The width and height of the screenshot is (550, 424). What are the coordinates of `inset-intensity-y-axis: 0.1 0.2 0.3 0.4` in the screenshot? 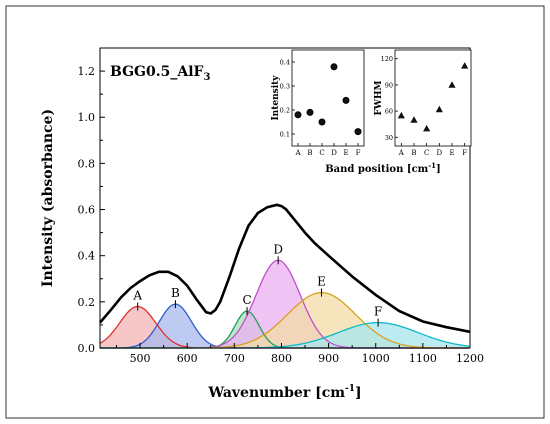 It's located at (287, 99).